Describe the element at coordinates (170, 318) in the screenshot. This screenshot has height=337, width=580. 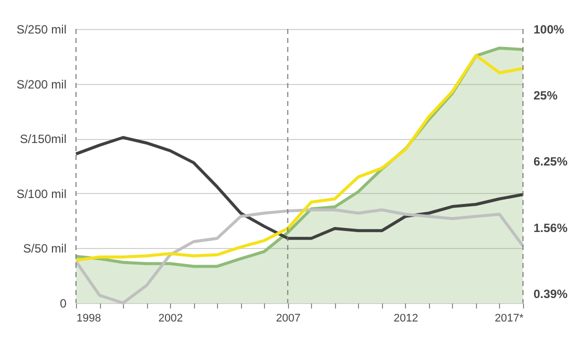
I see `x-tick-label: 2002` at that location.